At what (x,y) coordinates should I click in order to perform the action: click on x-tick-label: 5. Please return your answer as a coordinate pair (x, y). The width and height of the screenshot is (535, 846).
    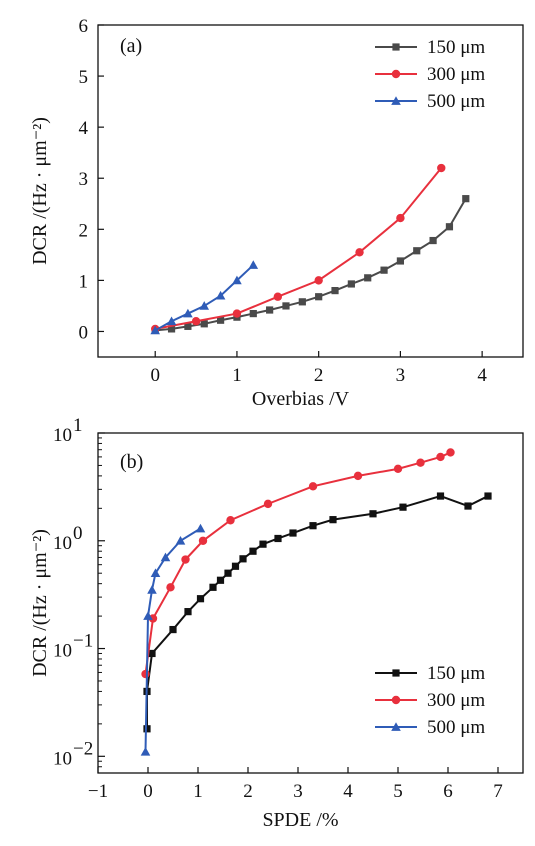
    Looking at the image, I should click on (398, 791).